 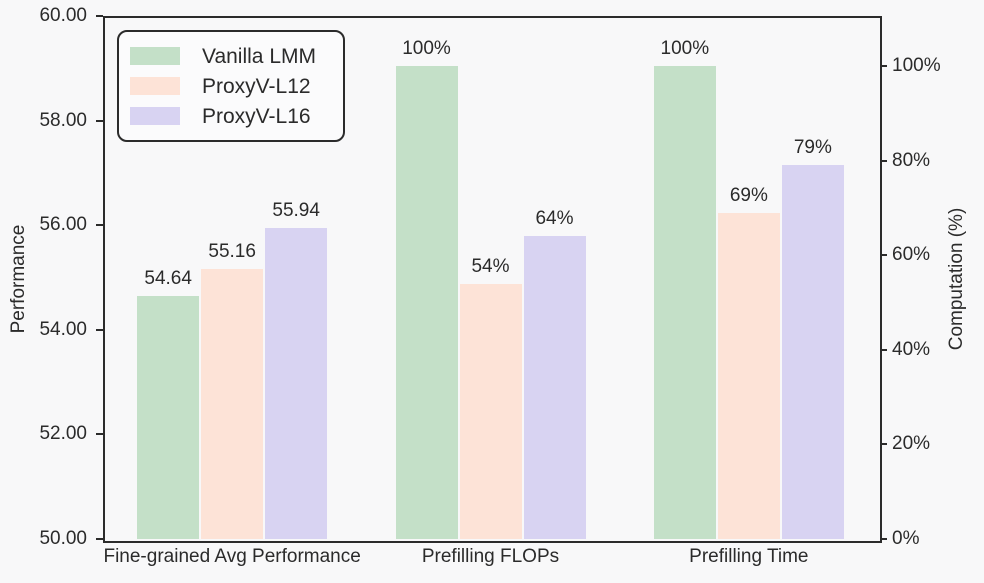 I want to click on legend-swatch-vanilla-lmm, so click(x=155, y=56).